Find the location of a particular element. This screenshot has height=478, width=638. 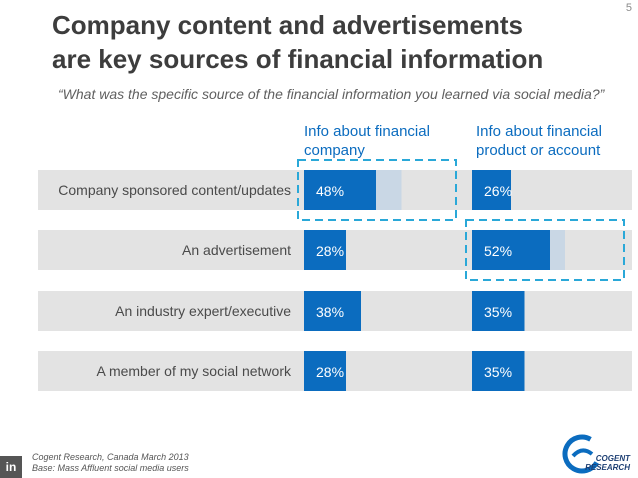

footnote-source: Cogent Research, Canada March 2013 is located at coordinates (110, 457).